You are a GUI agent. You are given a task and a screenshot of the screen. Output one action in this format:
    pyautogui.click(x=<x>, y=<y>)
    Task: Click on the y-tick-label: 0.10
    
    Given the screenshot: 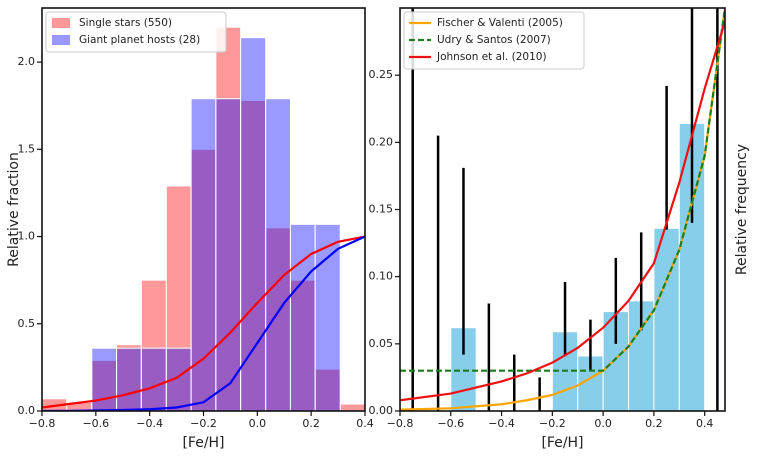 What is the action you would take?
    pyautogui.click(x=381, y=276)
    